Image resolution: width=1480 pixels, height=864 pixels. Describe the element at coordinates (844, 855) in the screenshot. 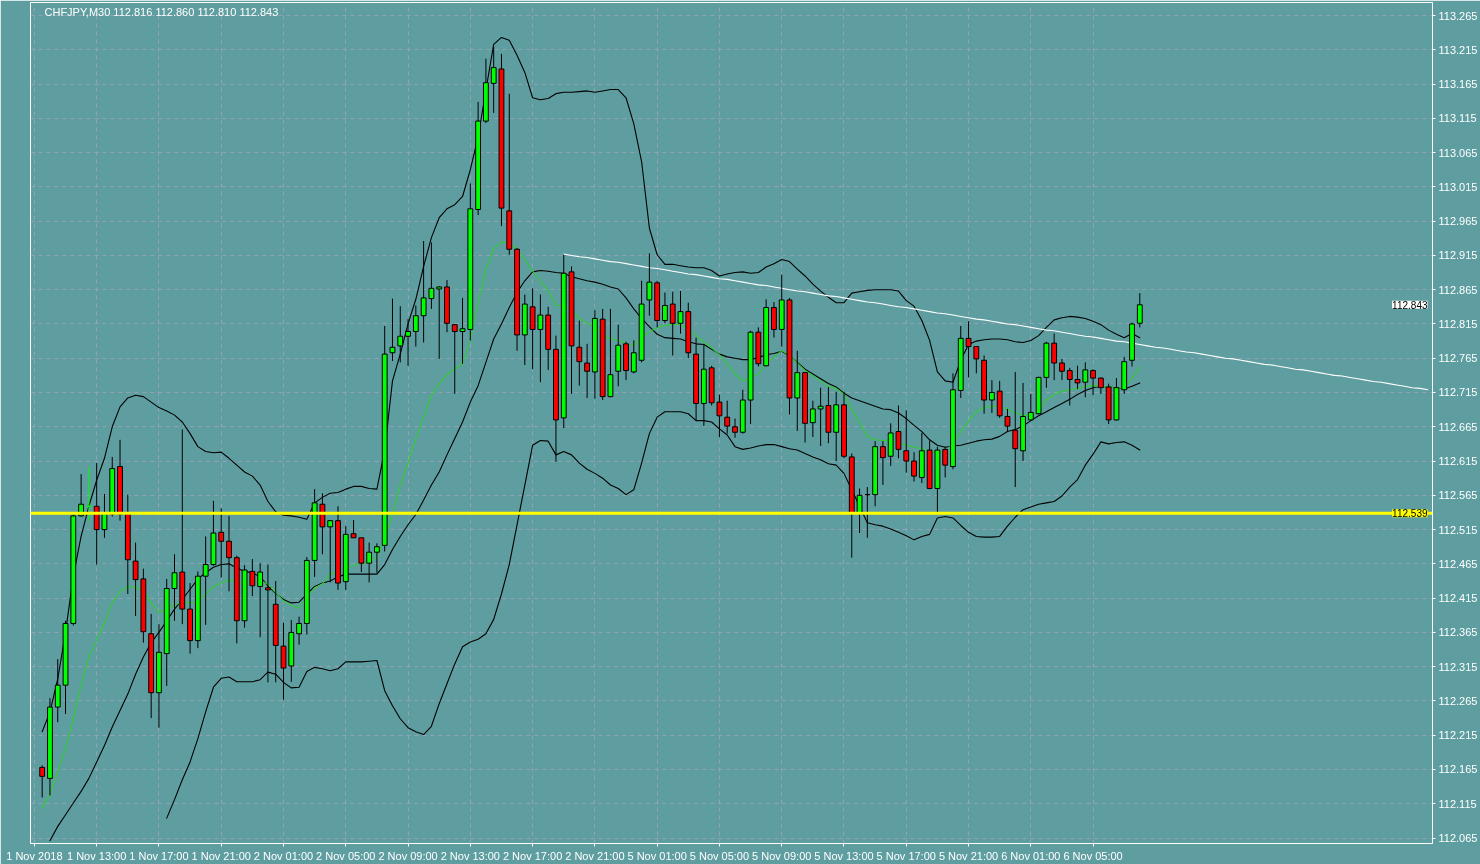

I see `x-tick-label: 5 Nov 13:00` at that location.